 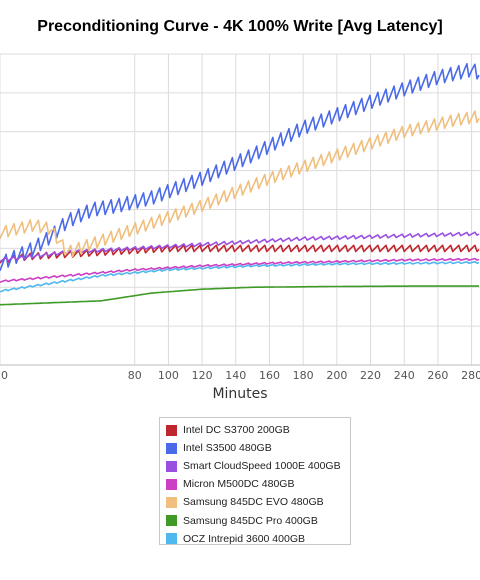 I want to click on legend-item: Intel S3500 480GB, so click(x=255, y=448).